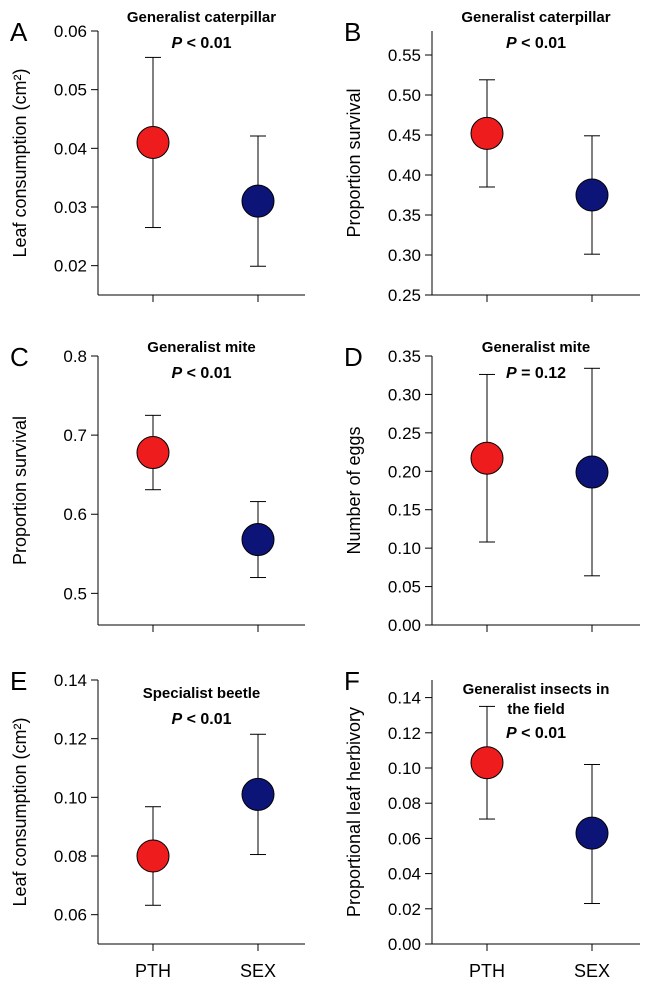 The image size is (650, 982). What do you see at coordinates (75, 435) in the screenshot?
I see `y-tick-label: 0.7` at bounding box center [75, 435].